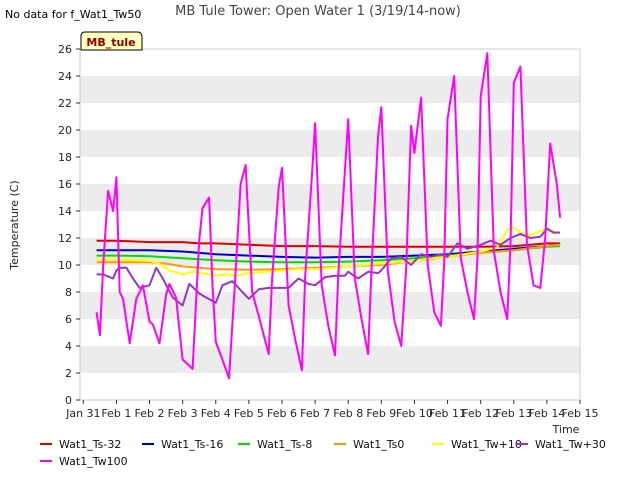  Describe the element at coordinates (315, 413) in the screenshot. I see `x-tick-label: Feb 7` at that location.